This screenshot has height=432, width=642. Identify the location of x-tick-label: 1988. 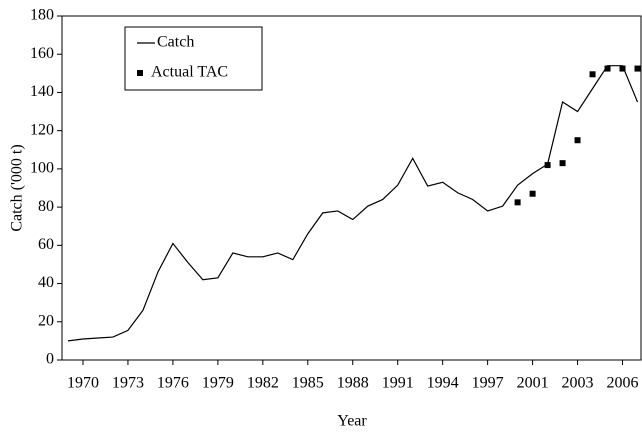
(353, 383).